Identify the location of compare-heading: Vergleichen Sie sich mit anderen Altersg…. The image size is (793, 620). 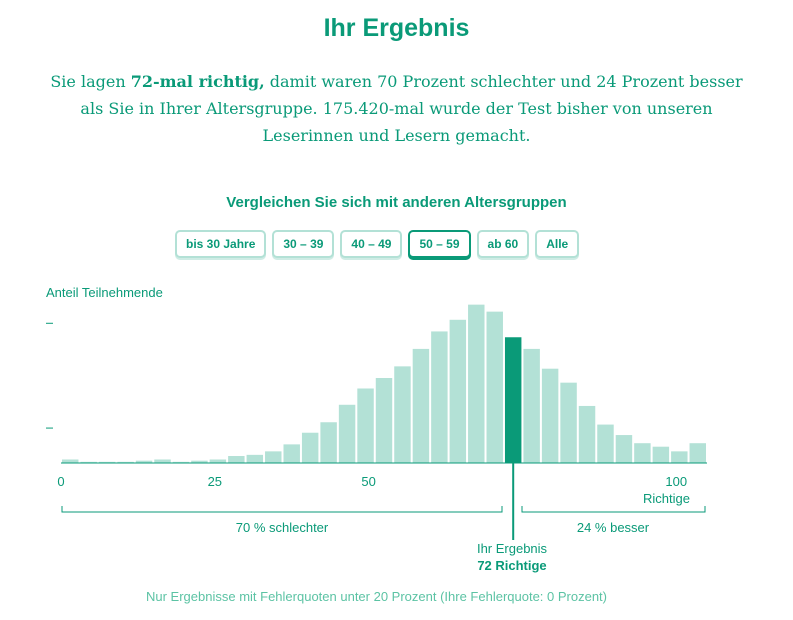
(396, 202).